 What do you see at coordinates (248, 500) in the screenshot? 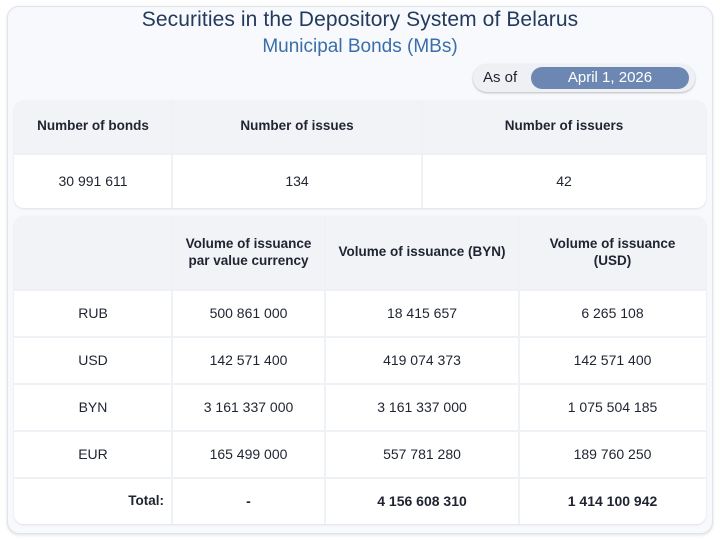
I see `total-par: -` at bounding box center [248, 500].